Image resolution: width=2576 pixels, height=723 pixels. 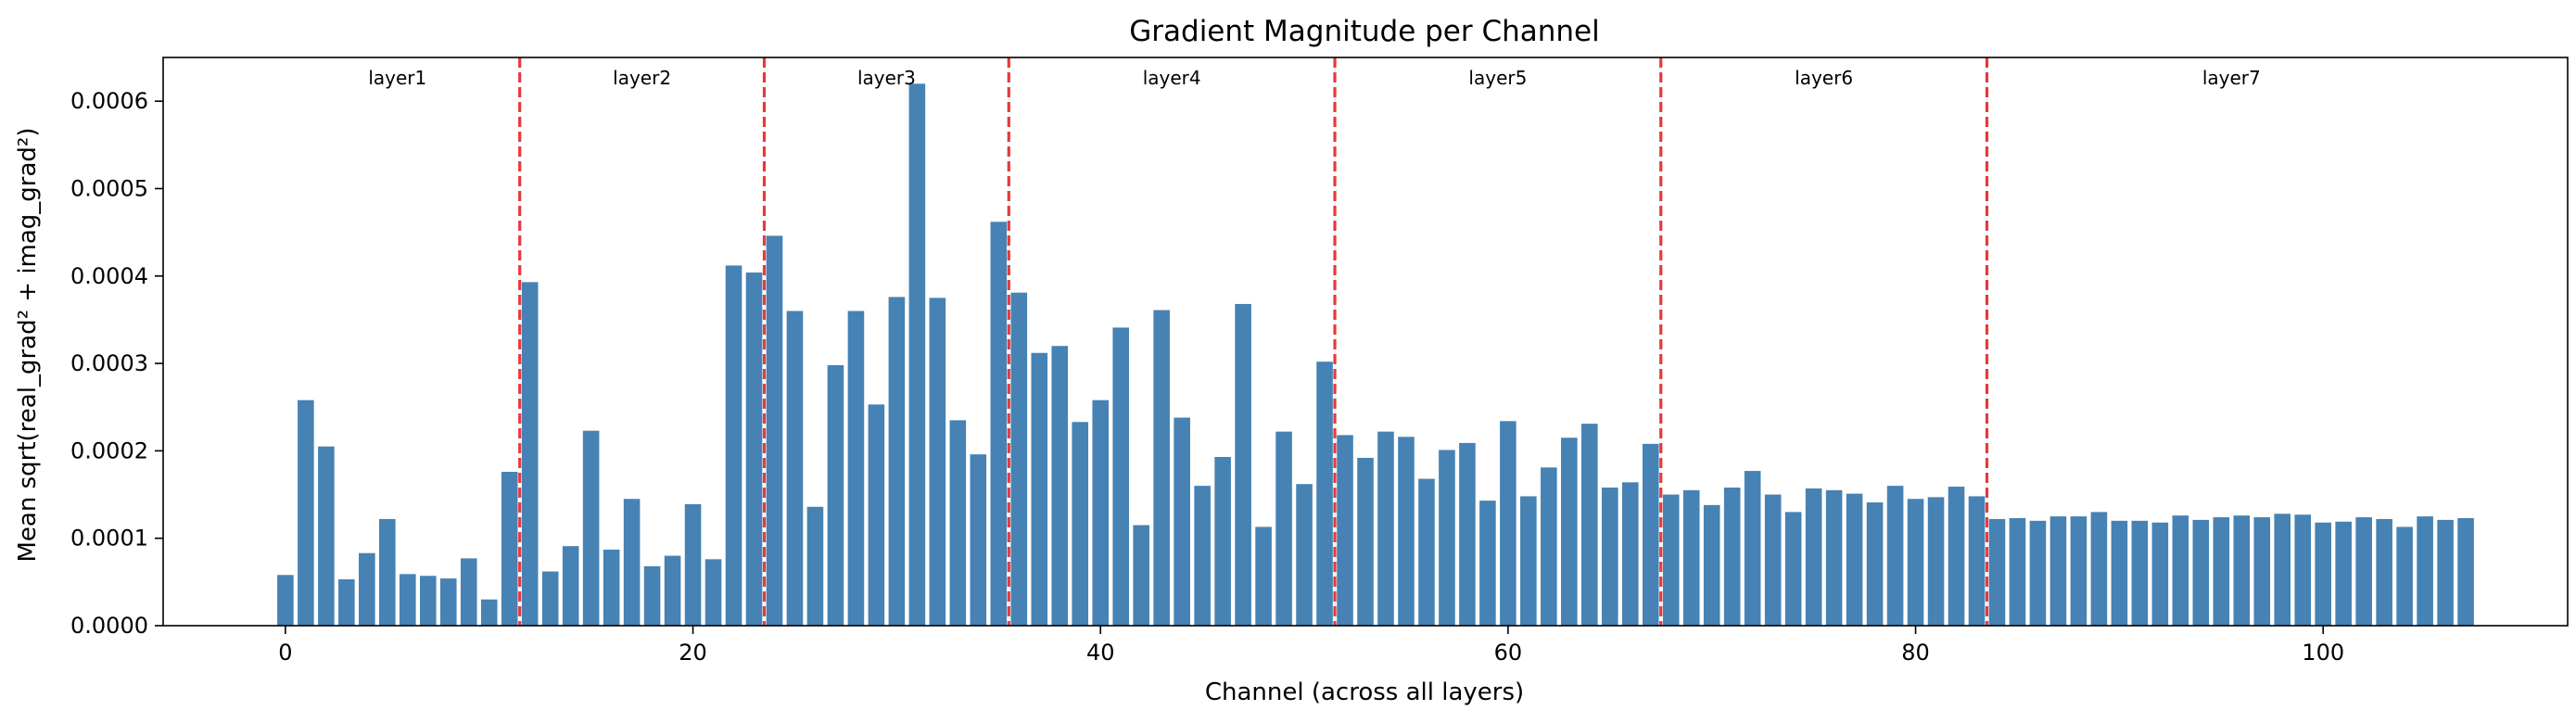 I want to click on x-tick-label-80: 80, so click(x=1915, y=653).